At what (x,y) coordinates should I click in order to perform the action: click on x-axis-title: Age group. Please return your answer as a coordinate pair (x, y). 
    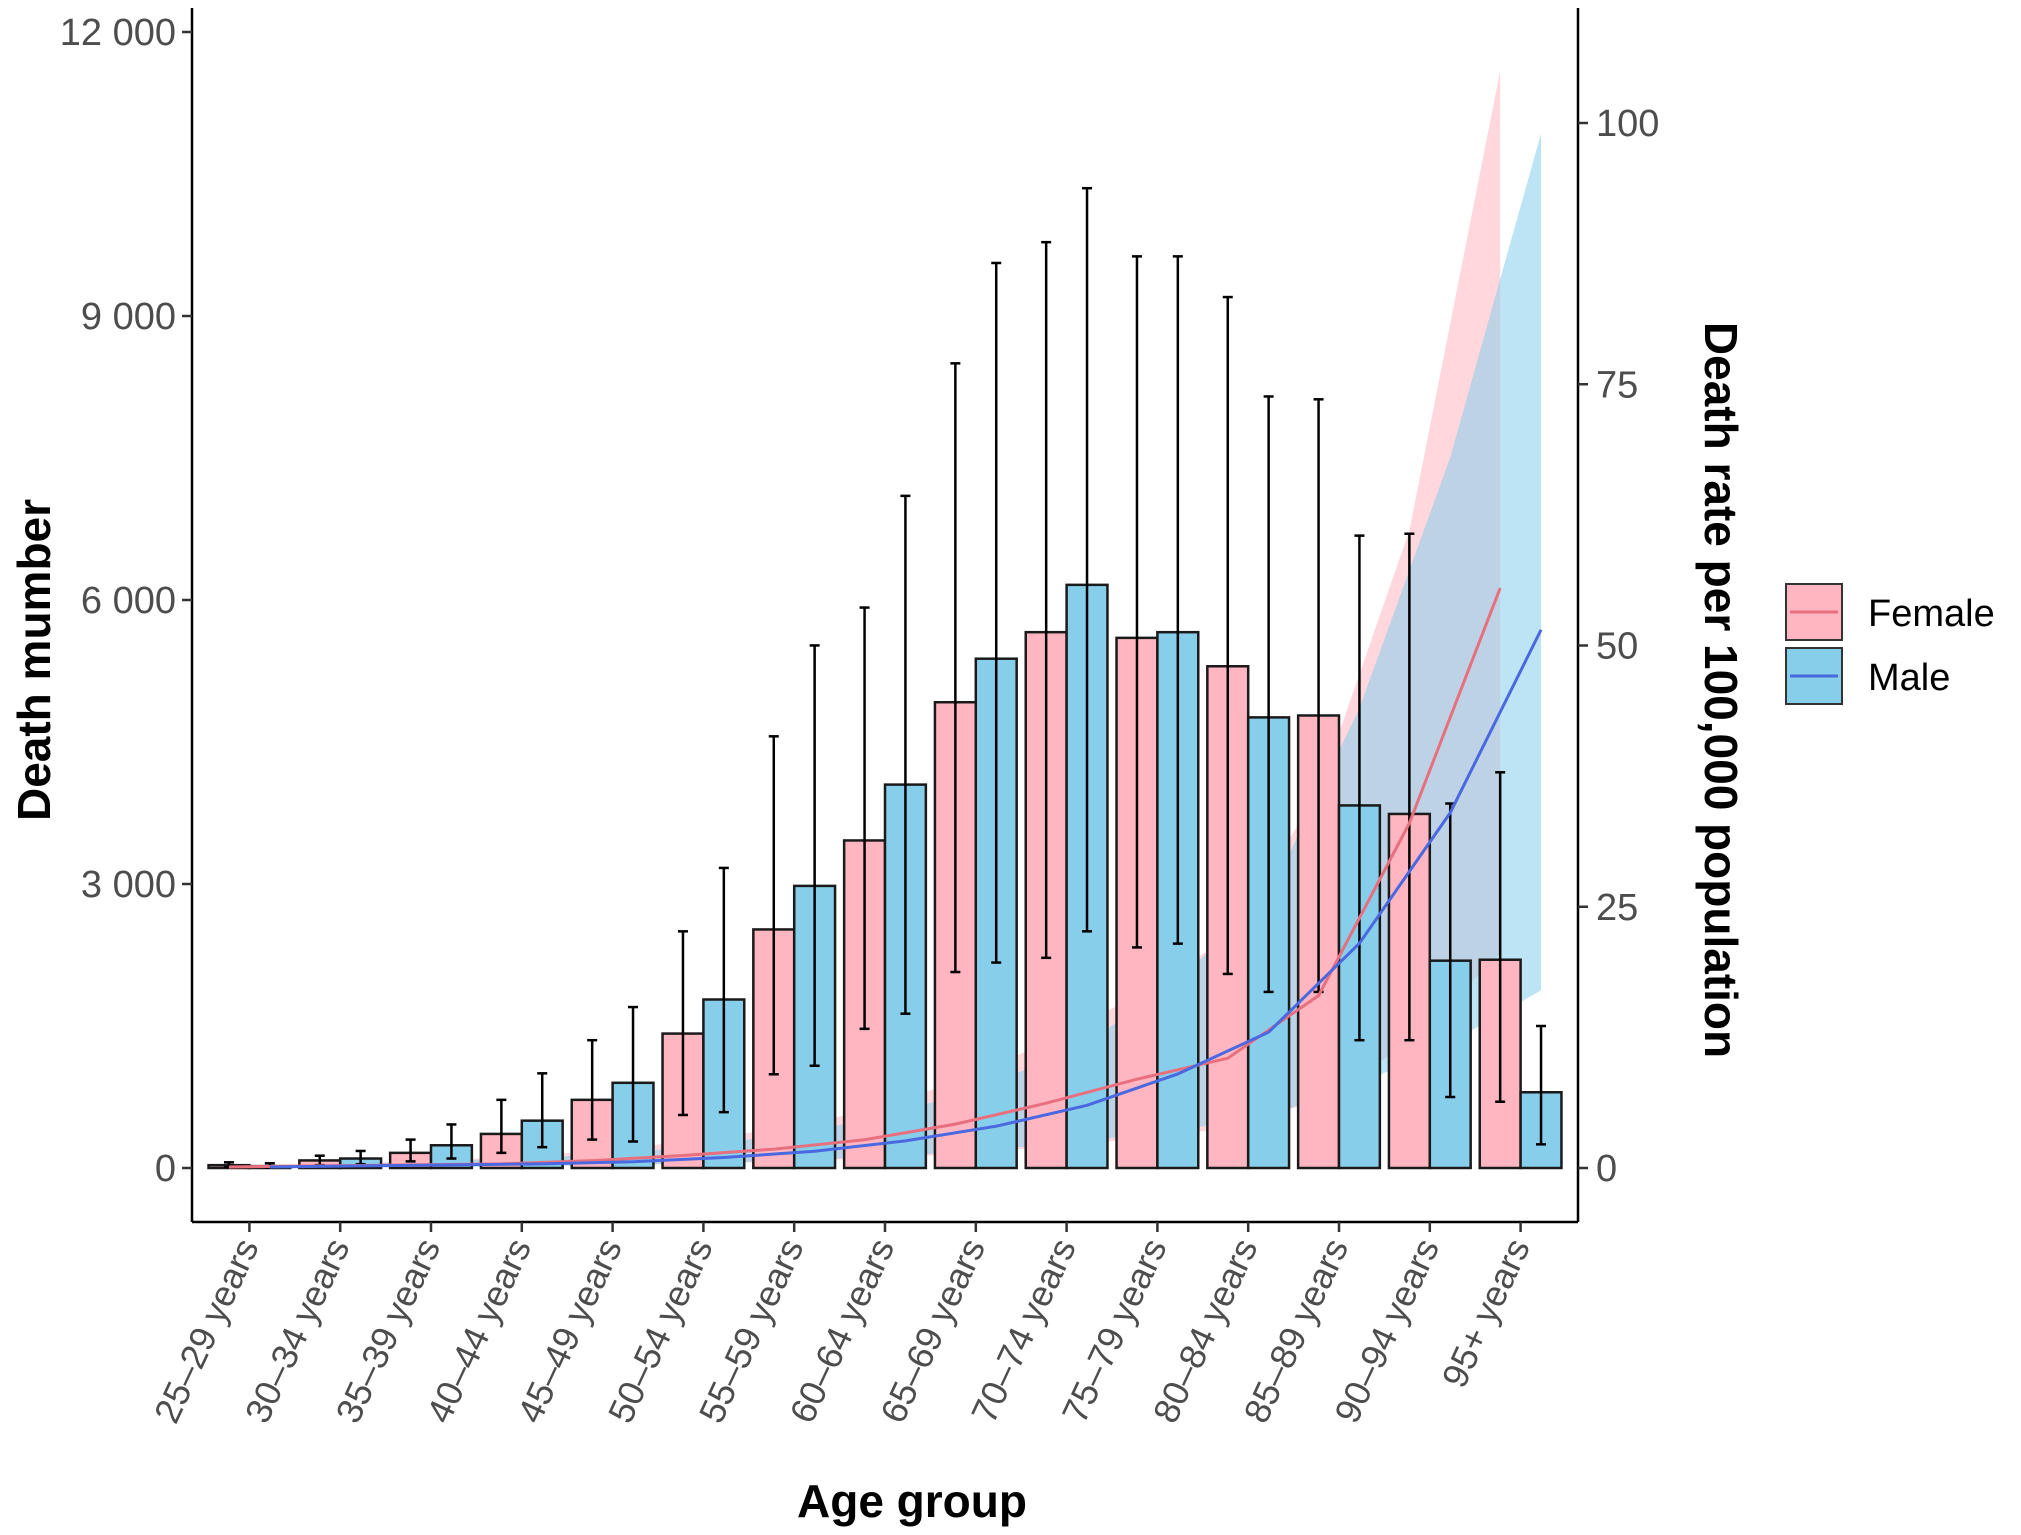
    Looking at the image, I should click on (912, 1501).